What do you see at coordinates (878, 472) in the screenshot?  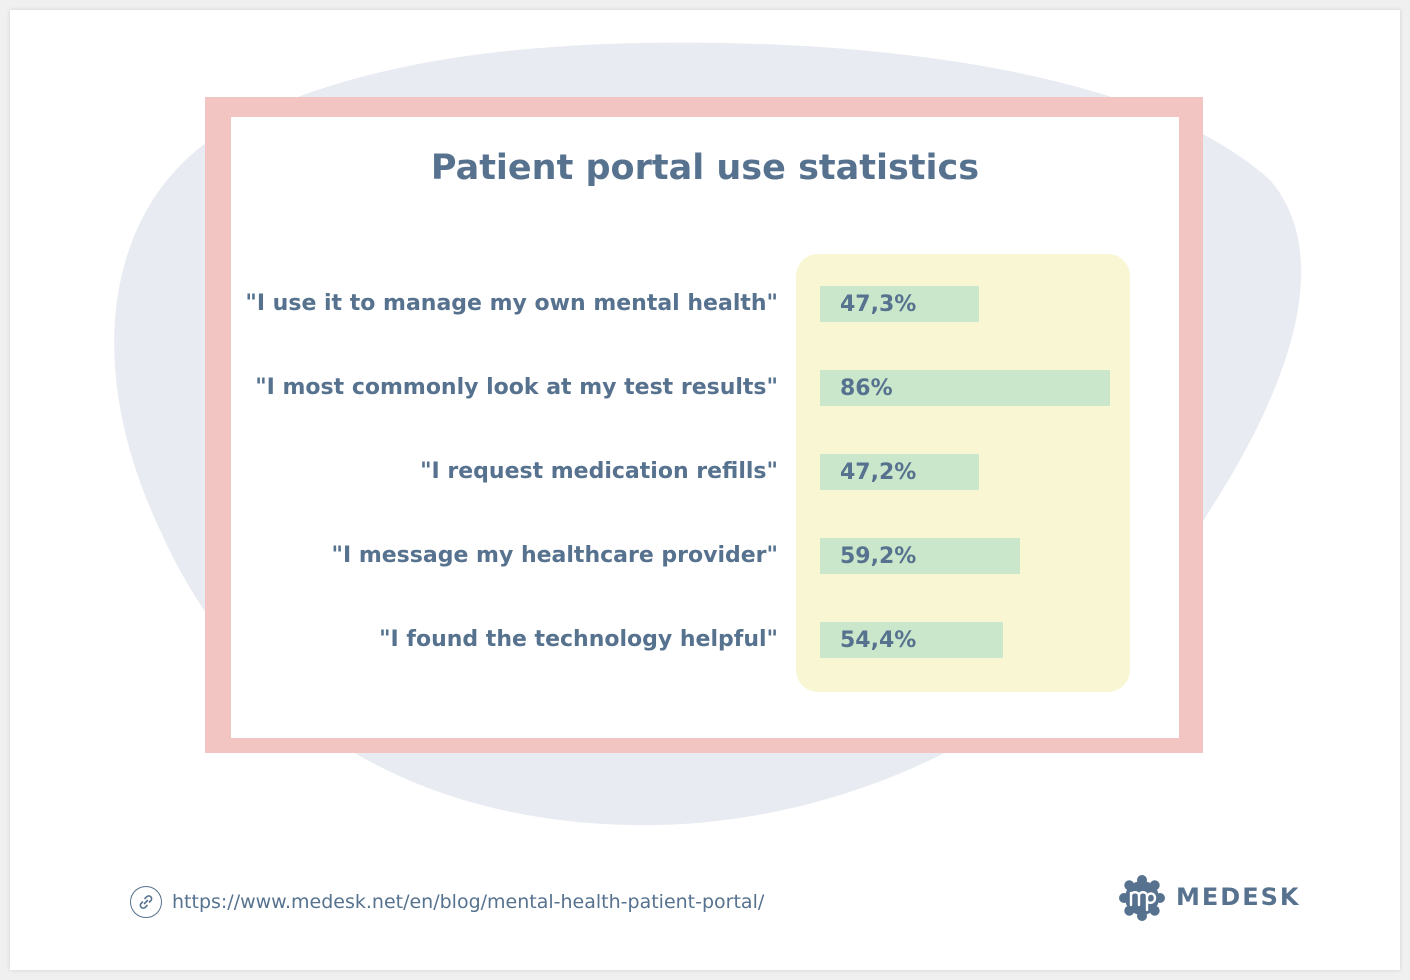 I see `bar-value-label: 47,2%` at bounding box center [878, 472].